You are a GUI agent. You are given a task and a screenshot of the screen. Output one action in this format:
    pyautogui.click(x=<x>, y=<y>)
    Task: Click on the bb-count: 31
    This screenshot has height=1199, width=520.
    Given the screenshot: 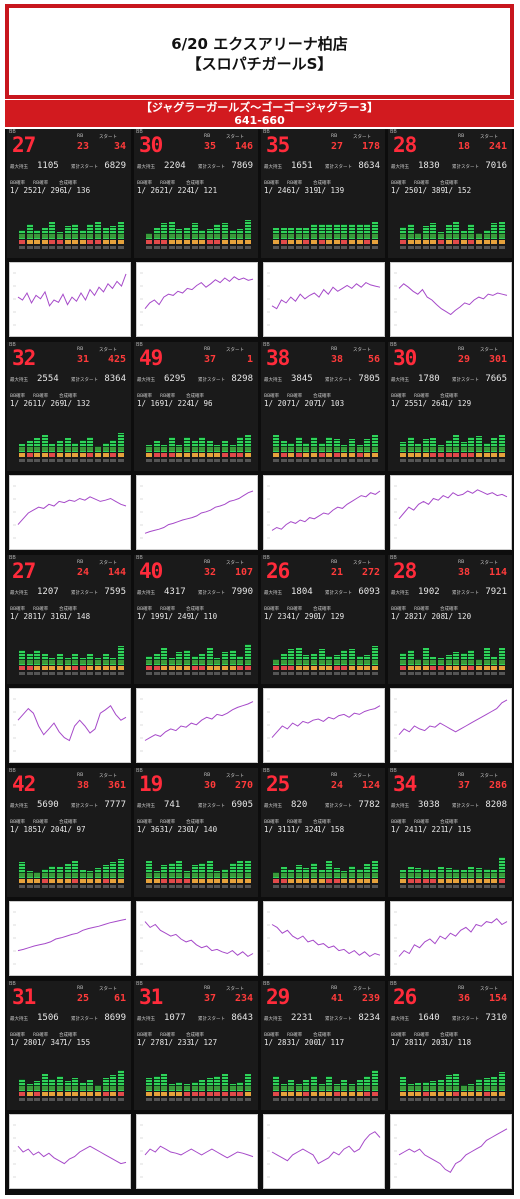 What is the action you would take?
    pyautogui.click(x=151, y=997)
    